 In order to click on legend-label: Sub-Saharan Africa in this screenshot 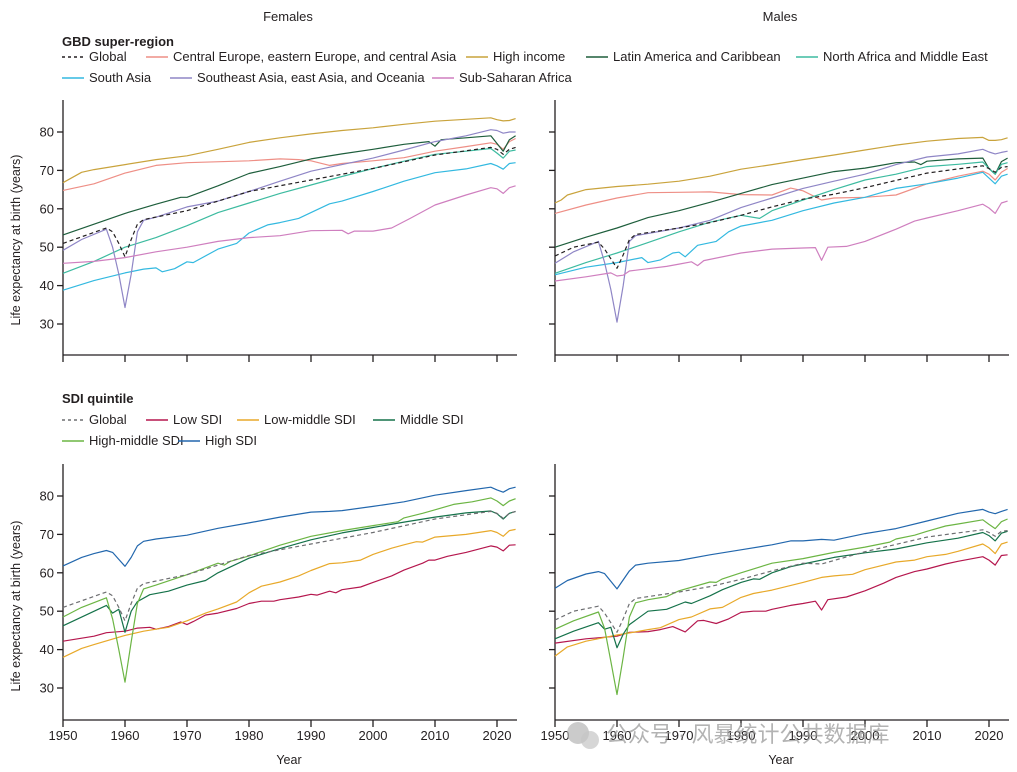, I will do `click(516, 77)`.